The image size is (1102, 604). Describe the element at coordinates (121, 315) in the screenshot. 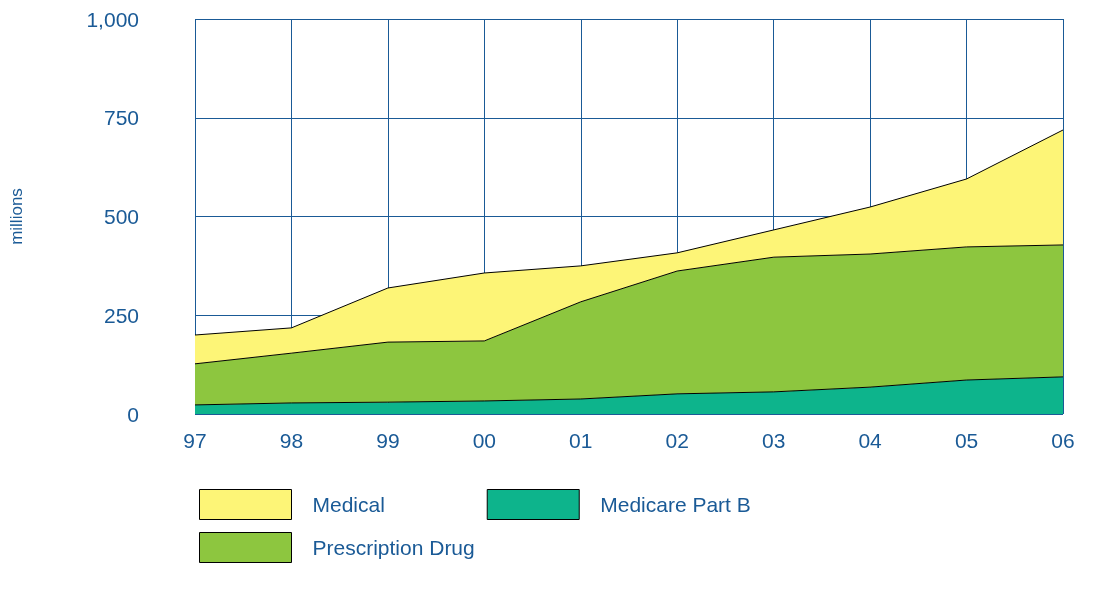

I see `y-tick-label: 250` at that location.